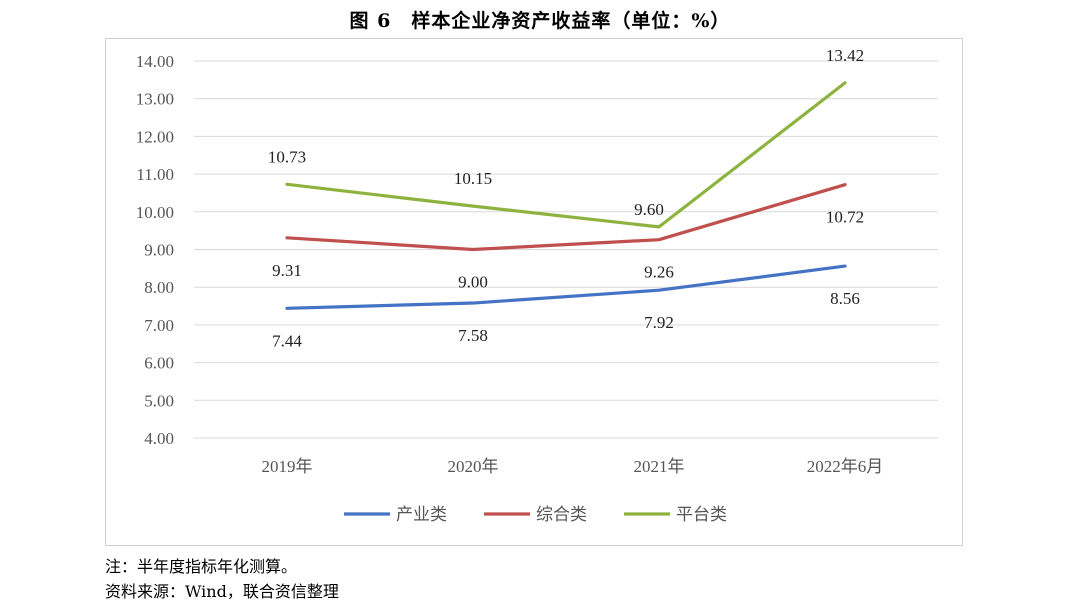 Image resolution: width=1080 pixels, height=606 pixels. What do you see at coordinates (287, 156) in the screenshot?
I see `data-label: 10.73` at bounding box center [287, 156].